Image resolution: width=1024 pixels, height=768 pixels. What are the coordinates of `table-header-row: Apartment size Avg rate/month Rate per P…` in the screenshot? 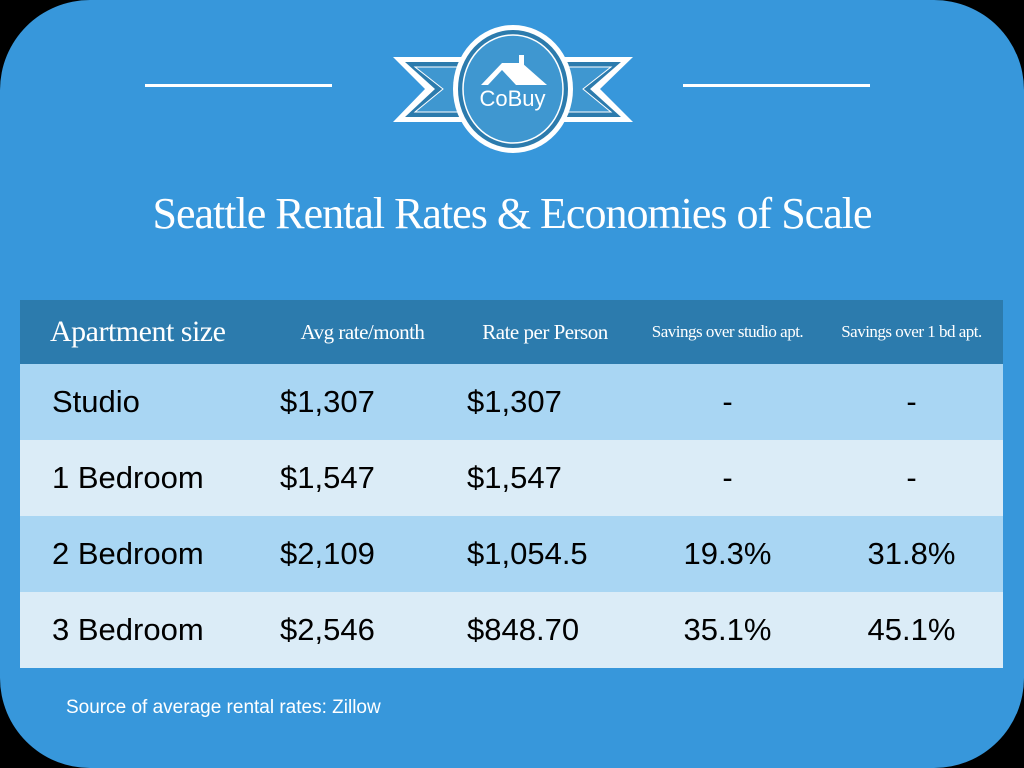 It's located at (511, 332).